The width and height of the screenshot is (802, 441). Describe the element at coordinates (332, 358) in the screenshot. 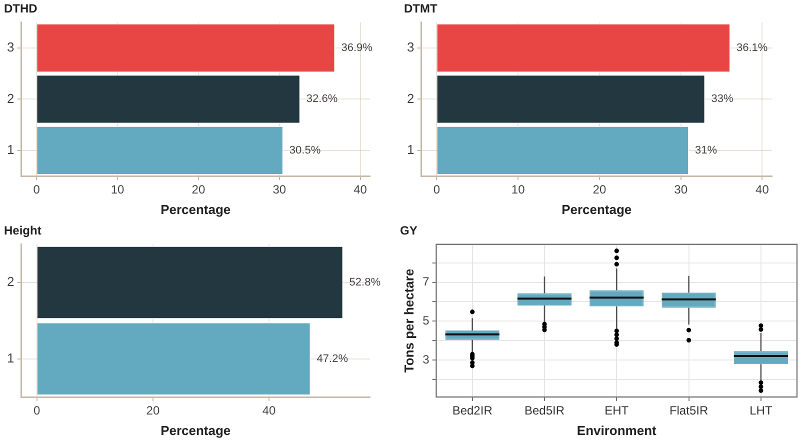

I see `data-label: 47.2%` at that location.